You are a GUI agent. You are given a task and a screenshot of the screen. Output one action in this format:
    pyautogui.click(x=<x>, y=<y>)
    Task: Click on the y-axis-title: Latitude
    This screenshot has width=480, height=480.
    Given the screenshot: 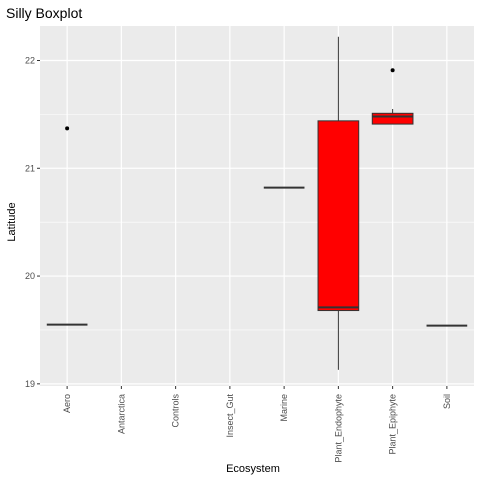 What is the action you would take?
    pyautogui.click(x=12, y=221)
    